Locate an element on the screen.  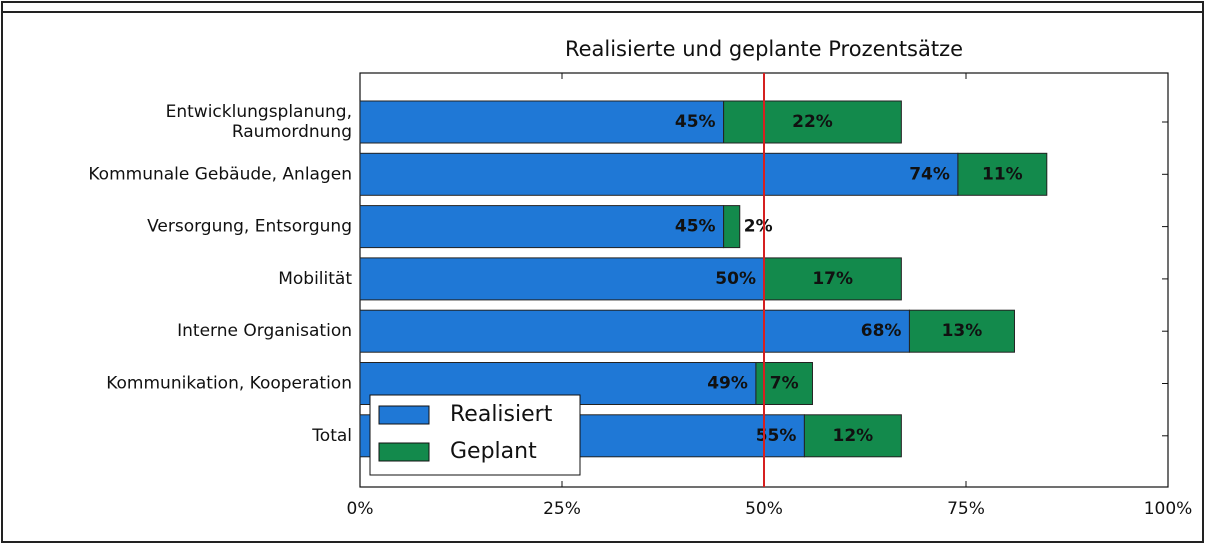
y-tick-label: Total is located at coordinates (331, 436).